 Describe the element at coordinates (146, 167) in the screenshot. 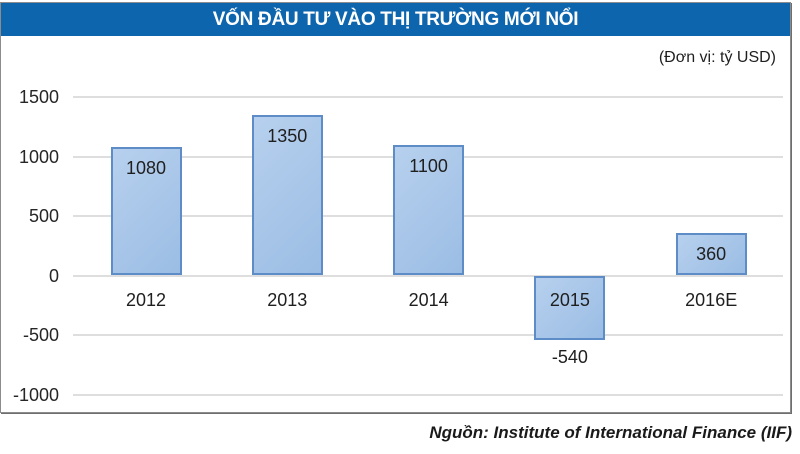

I see `bar-value-label: 1080` at that location.